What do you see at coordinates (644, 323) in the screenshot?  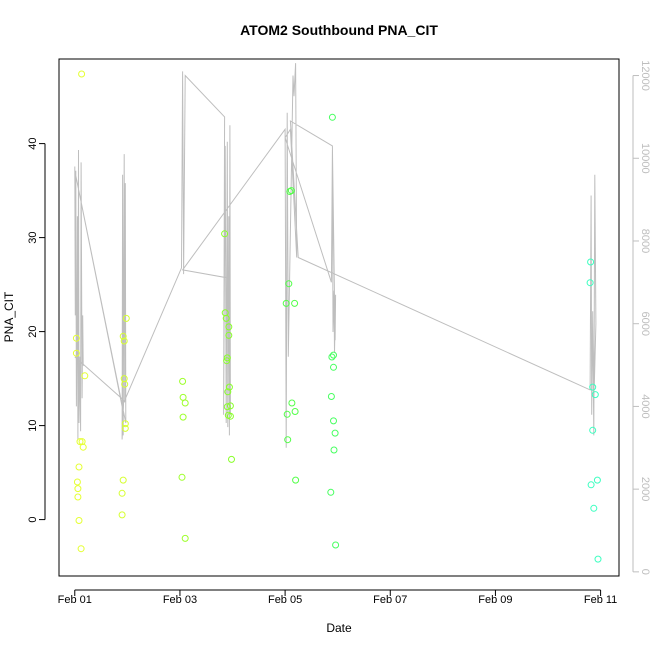 I see `y2-tick-label: 6000` at bounding box center [644, 323].